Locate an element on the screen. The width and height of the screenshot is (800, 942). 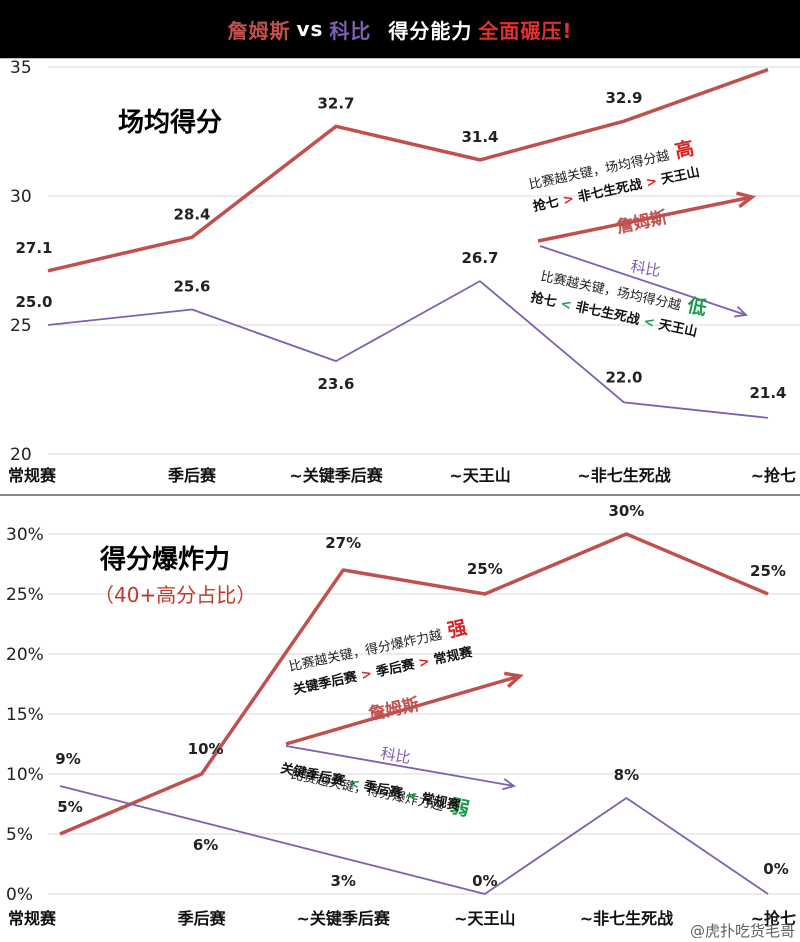
y-tick-label: 20 is located at coordinates (21, 455).